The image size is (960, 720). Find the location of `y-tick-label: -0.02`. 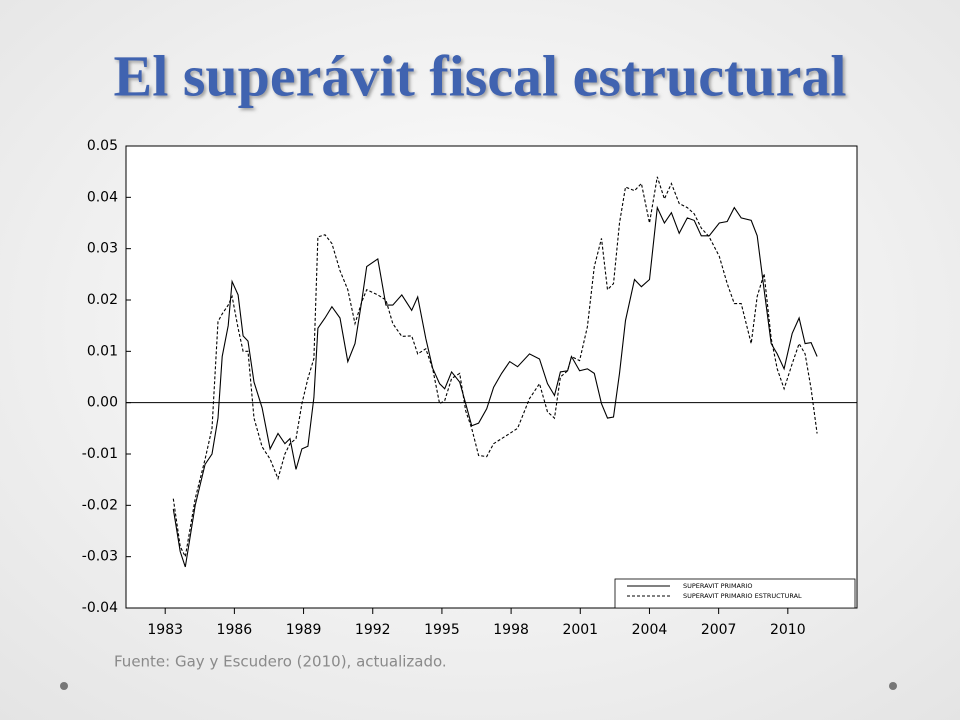

y-tick-label: -0.02 is located at coordinates (100, 505).